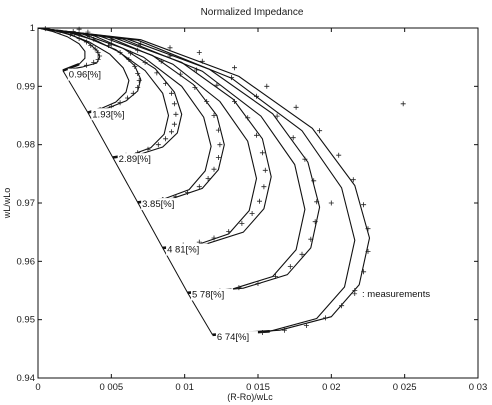  I want to click on y-tick-label: 0.99, so click(26, 86).